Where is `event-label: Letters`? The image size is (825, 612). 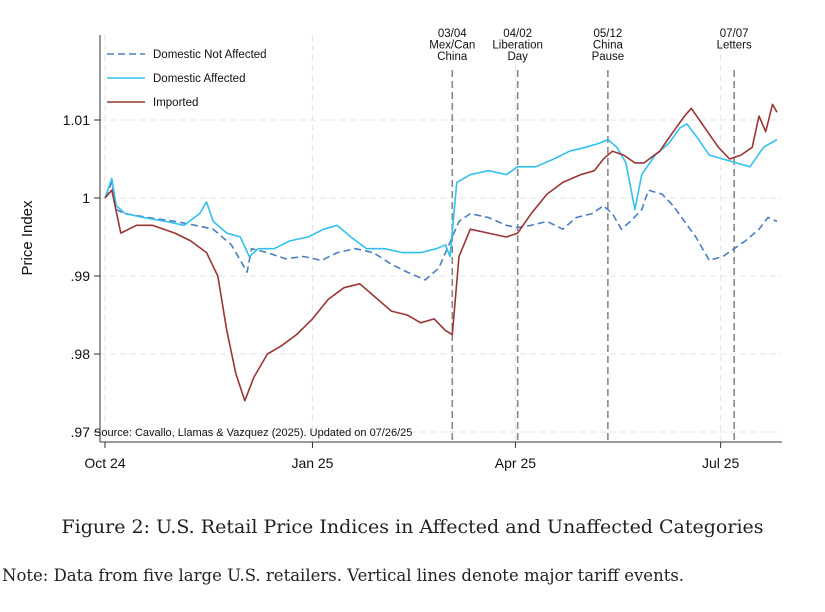
event-label: Letters is located at coordinates (734, 46).